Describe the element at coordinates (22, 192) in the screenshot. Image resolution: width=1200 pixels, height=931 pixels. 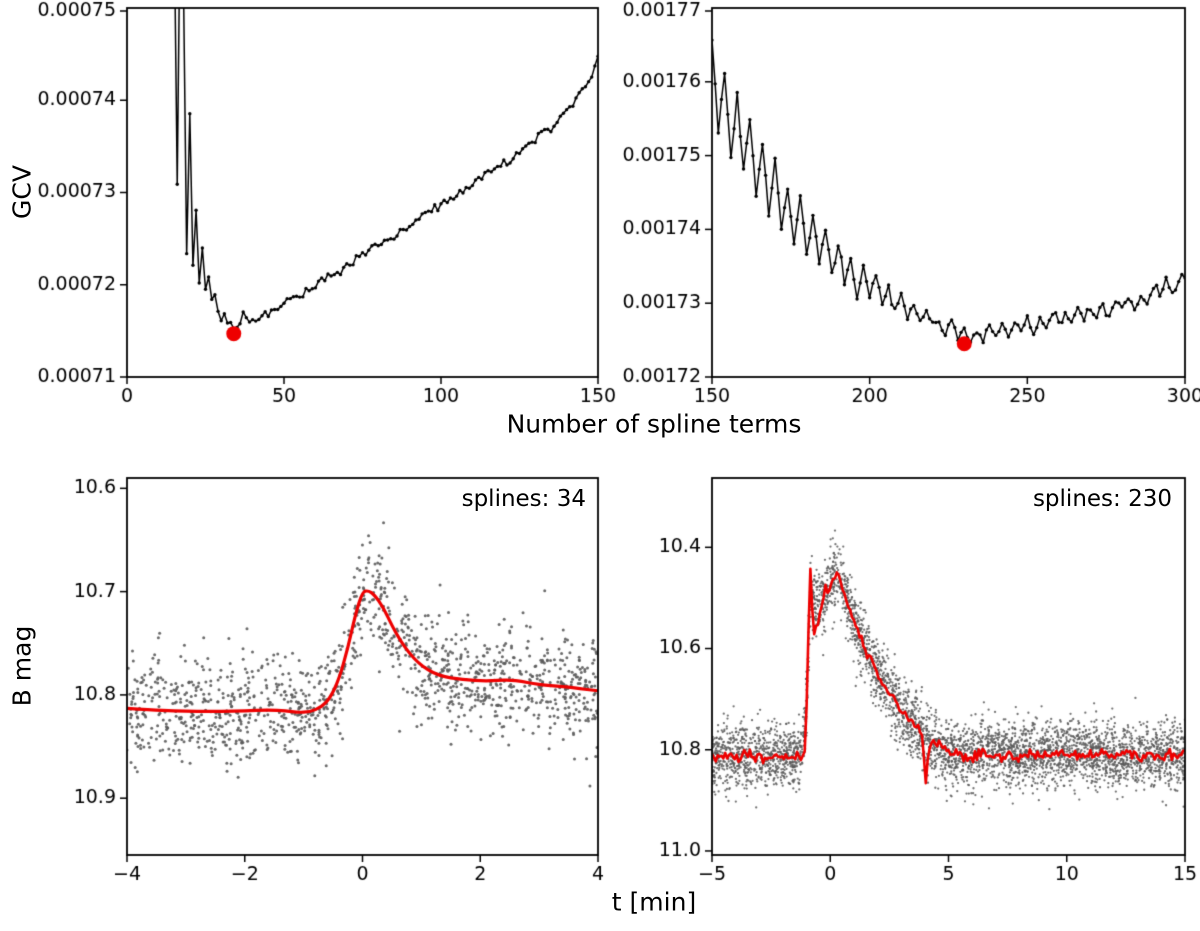
I see `gcv-y-axis-label: GCV` at that location.